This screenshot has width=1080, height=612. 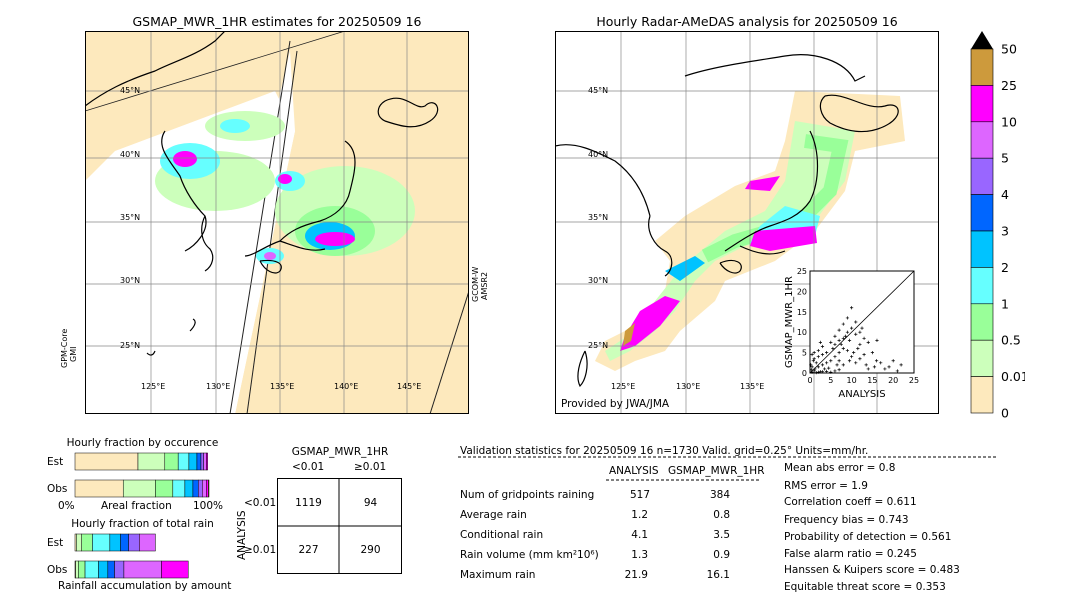 What do you see at coordinates (340, 452) in the screenshot?
I see `contingency-title: GSMAP_MWR_1HR` at bounding box center [340, 452].